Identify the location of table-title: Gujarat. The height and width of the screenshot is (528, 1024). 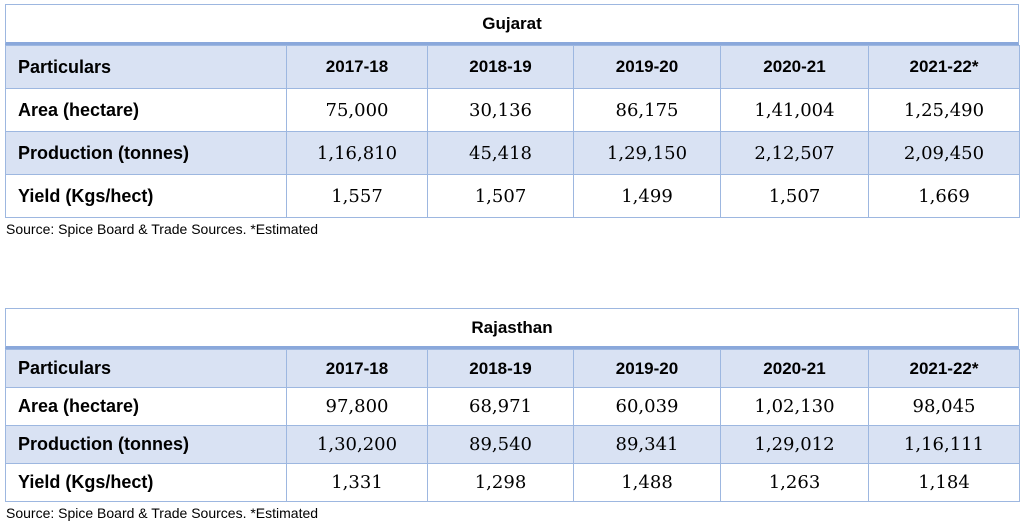
(512, 24).